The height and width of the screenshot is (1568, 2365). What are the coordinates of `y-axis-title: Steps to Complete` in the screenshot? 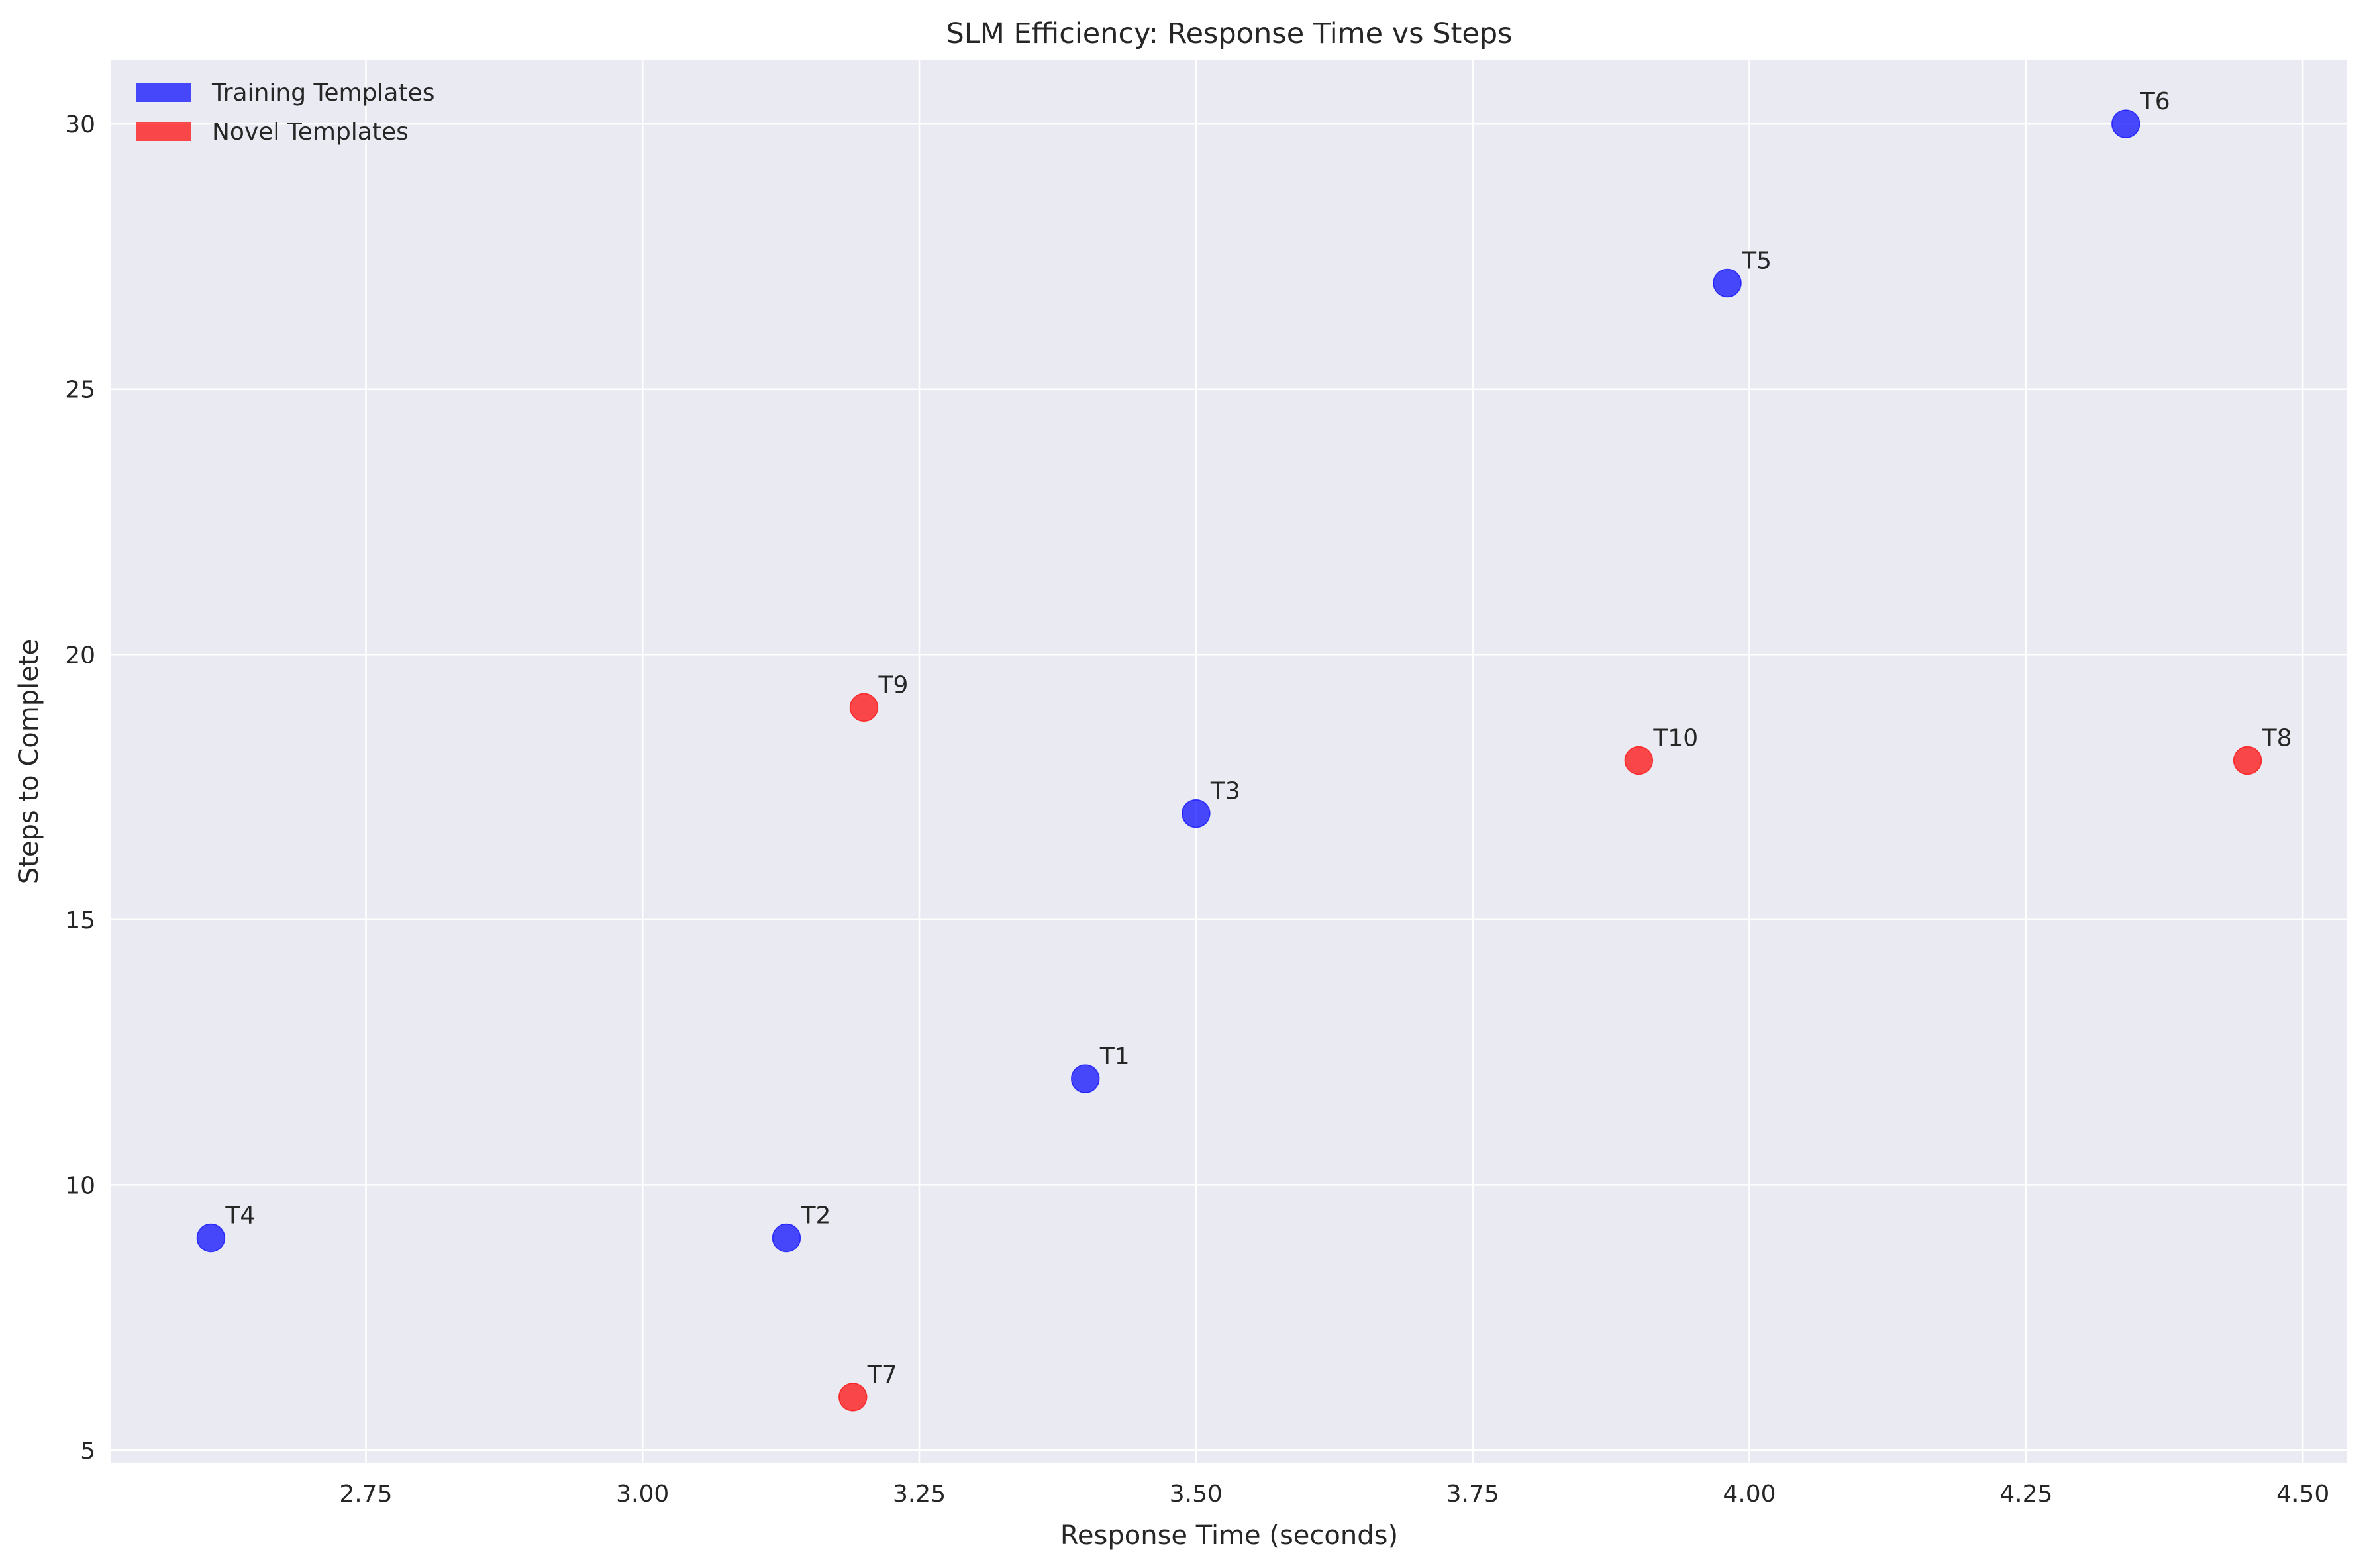 It's located at (29, 761).